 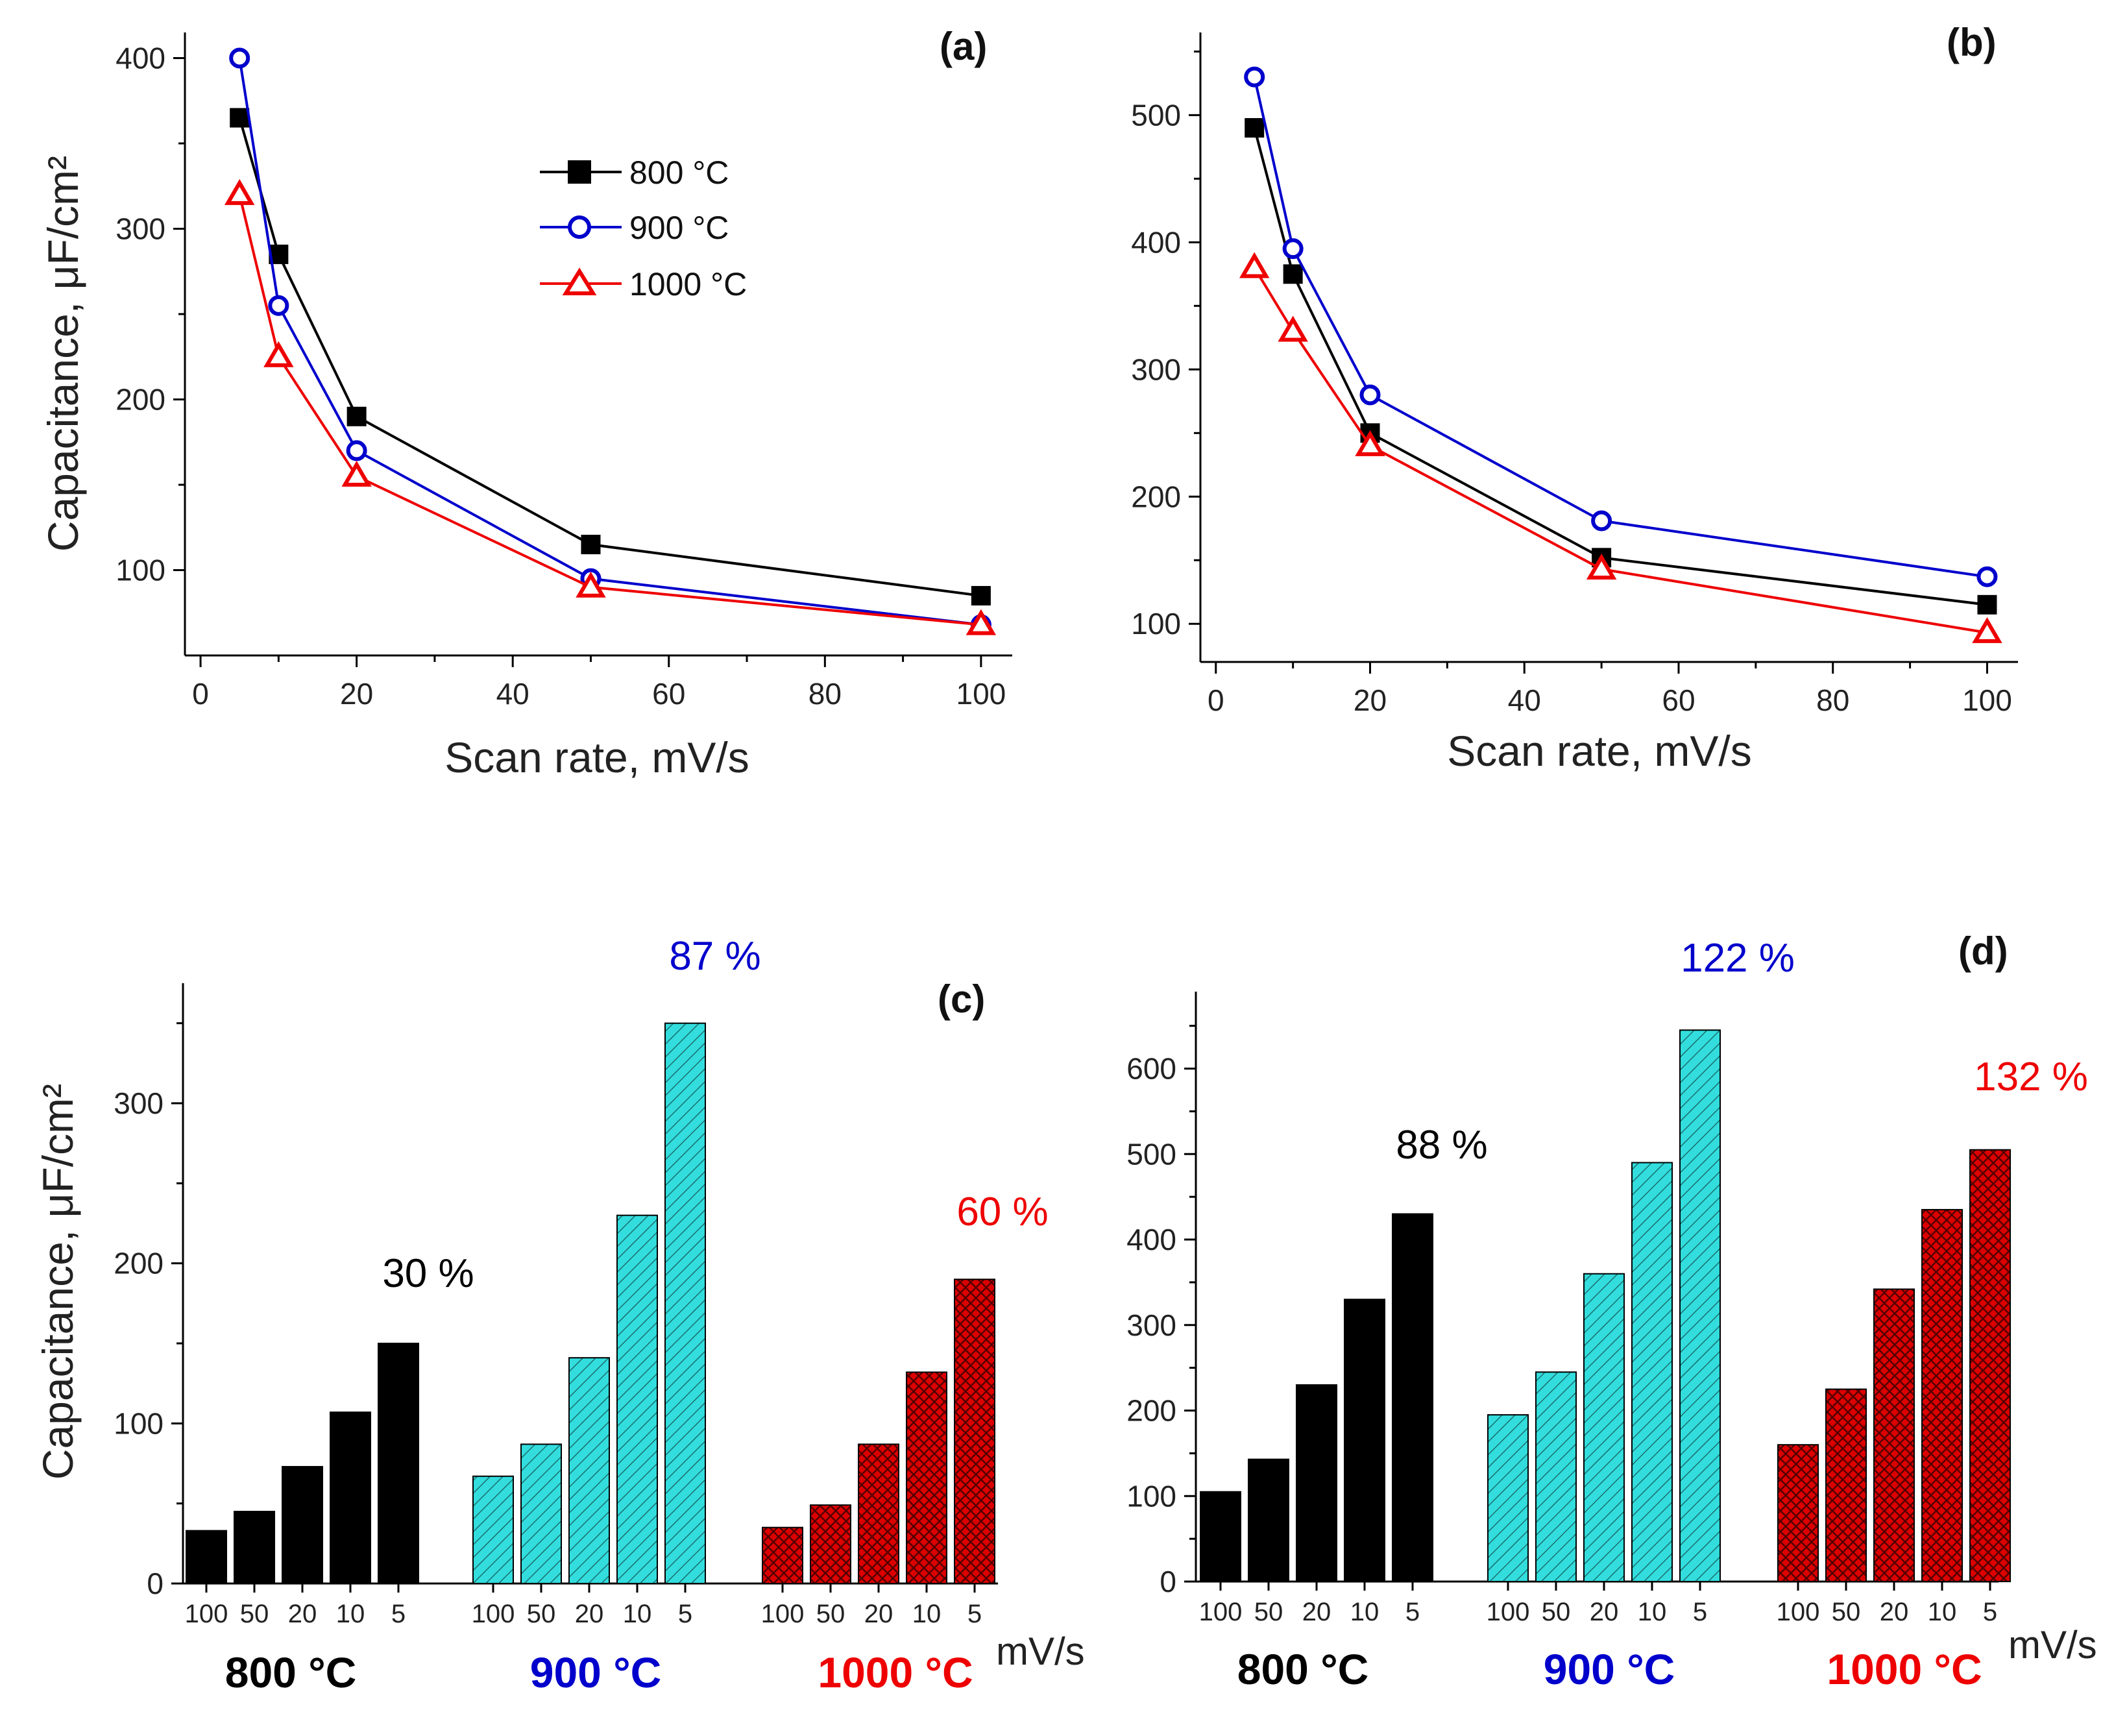 What do you see at coordinates (1156, 115) in the screenshot?
I see `y-tick-label: 500` at bounding box center [1156, 115].